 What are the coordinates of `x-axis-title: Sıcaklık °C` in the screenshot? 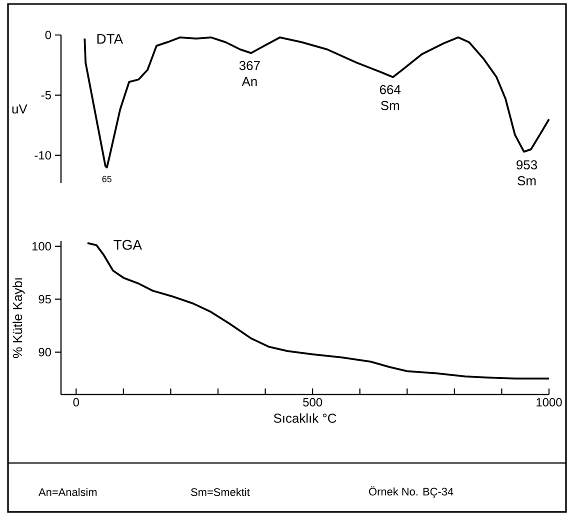 It's located at (305, 418).